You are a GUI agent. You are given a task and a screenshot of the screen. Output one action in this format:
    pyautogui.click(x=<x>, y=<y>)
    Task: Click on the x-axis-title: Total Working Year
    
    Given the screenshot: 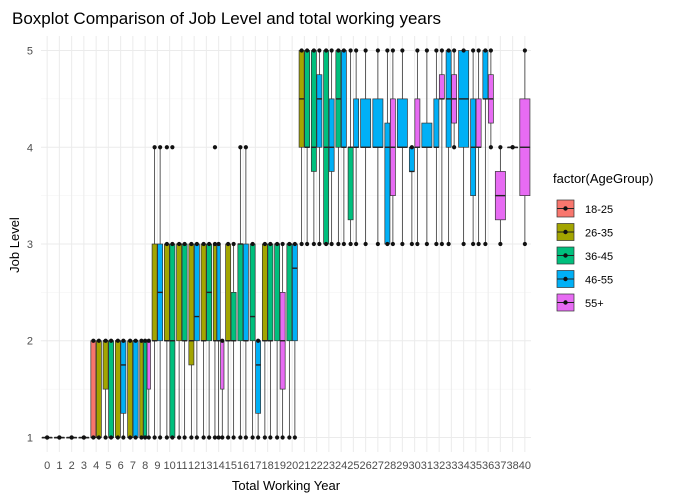 What is the action you would take?
    pyautogui.click(x=286, y=485)
    